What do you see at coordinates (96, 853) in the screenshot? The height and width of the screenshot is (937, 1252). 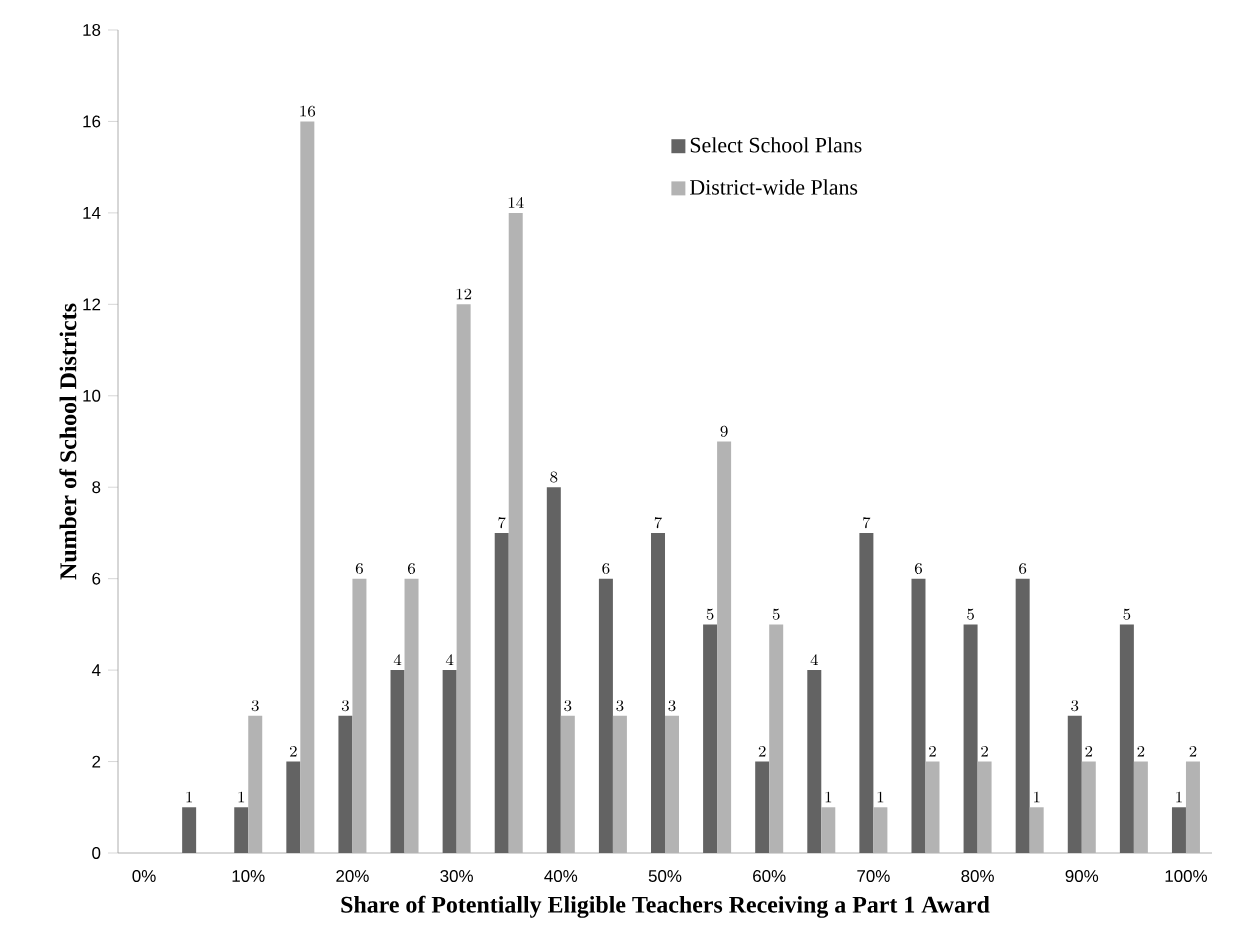 I see `y-tick-label: 0` at bounding box center [96, 853].